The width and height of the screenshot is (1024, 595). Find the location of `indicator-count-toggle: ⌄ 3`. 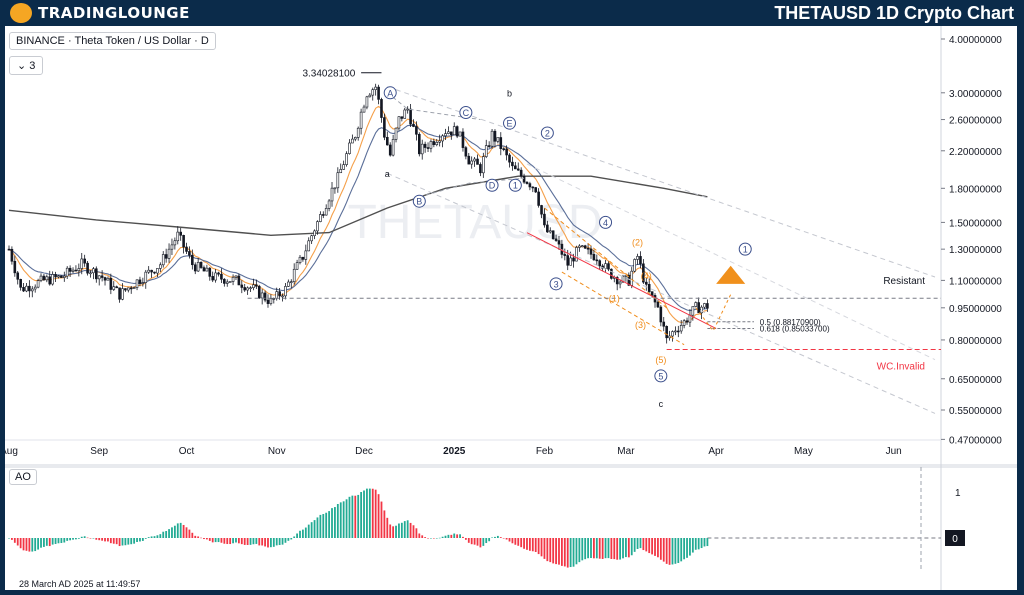

indicator-count-toggle: ⌄ 3 is located at coordinates (26, 65).